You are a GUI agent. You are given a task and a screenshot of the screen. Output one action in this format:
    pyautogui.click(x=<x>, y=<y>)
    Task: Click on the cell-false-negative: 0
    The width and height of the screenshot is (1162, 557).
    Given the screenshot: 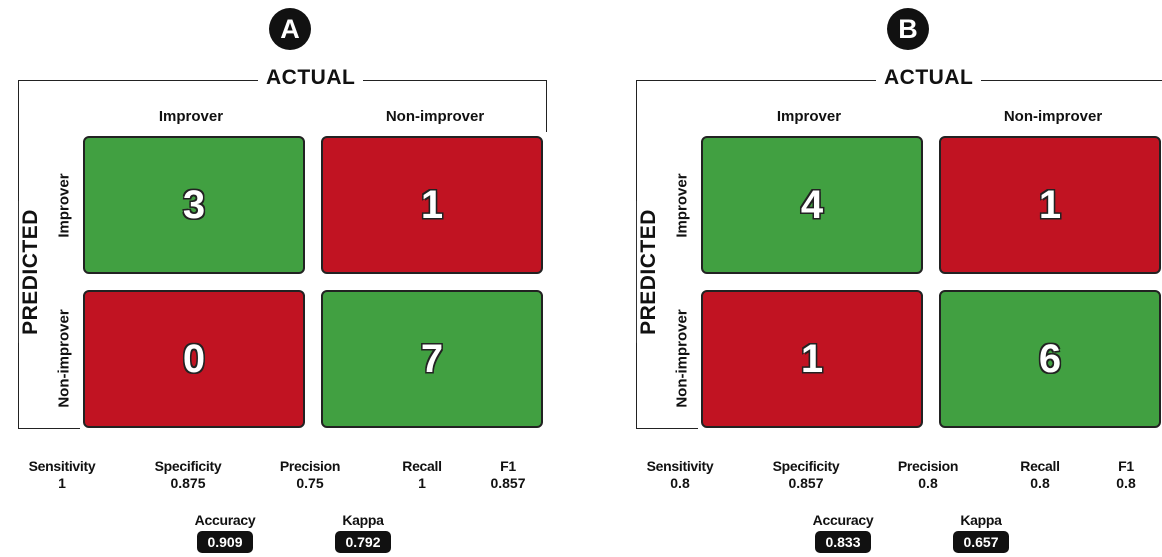 What is the action you would take?
    pyautogui.click(x=194, y=359)
    